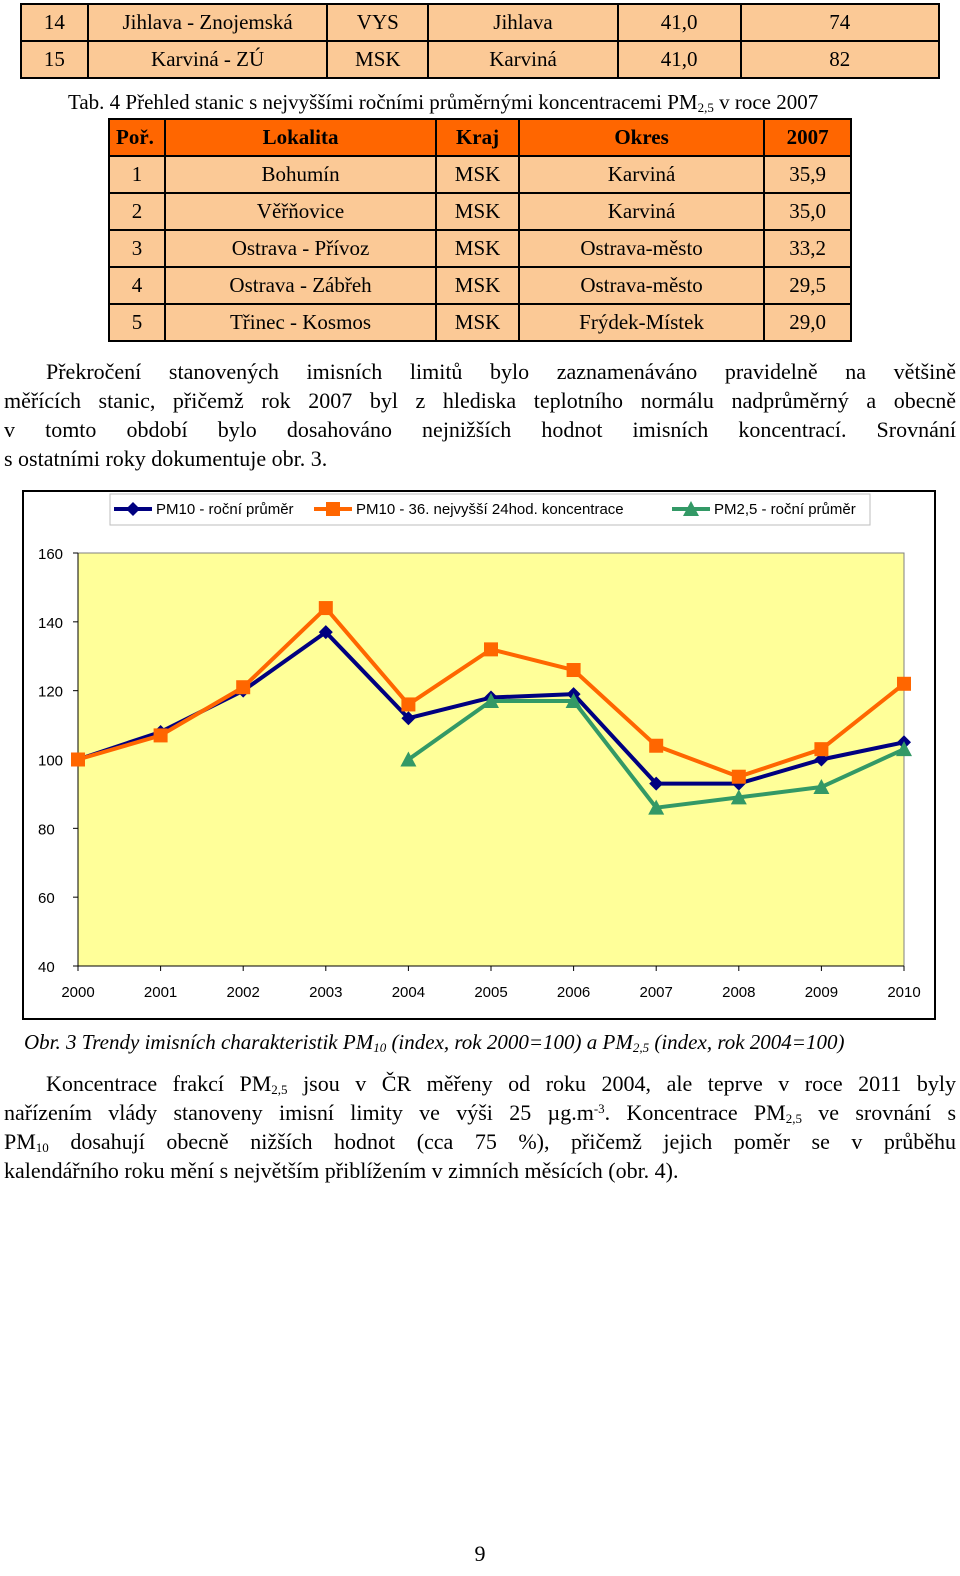  What do you see at coordinates (840, 22) in the screenshot?
I see `table-cell: 74` at bounding box center [840, 22].